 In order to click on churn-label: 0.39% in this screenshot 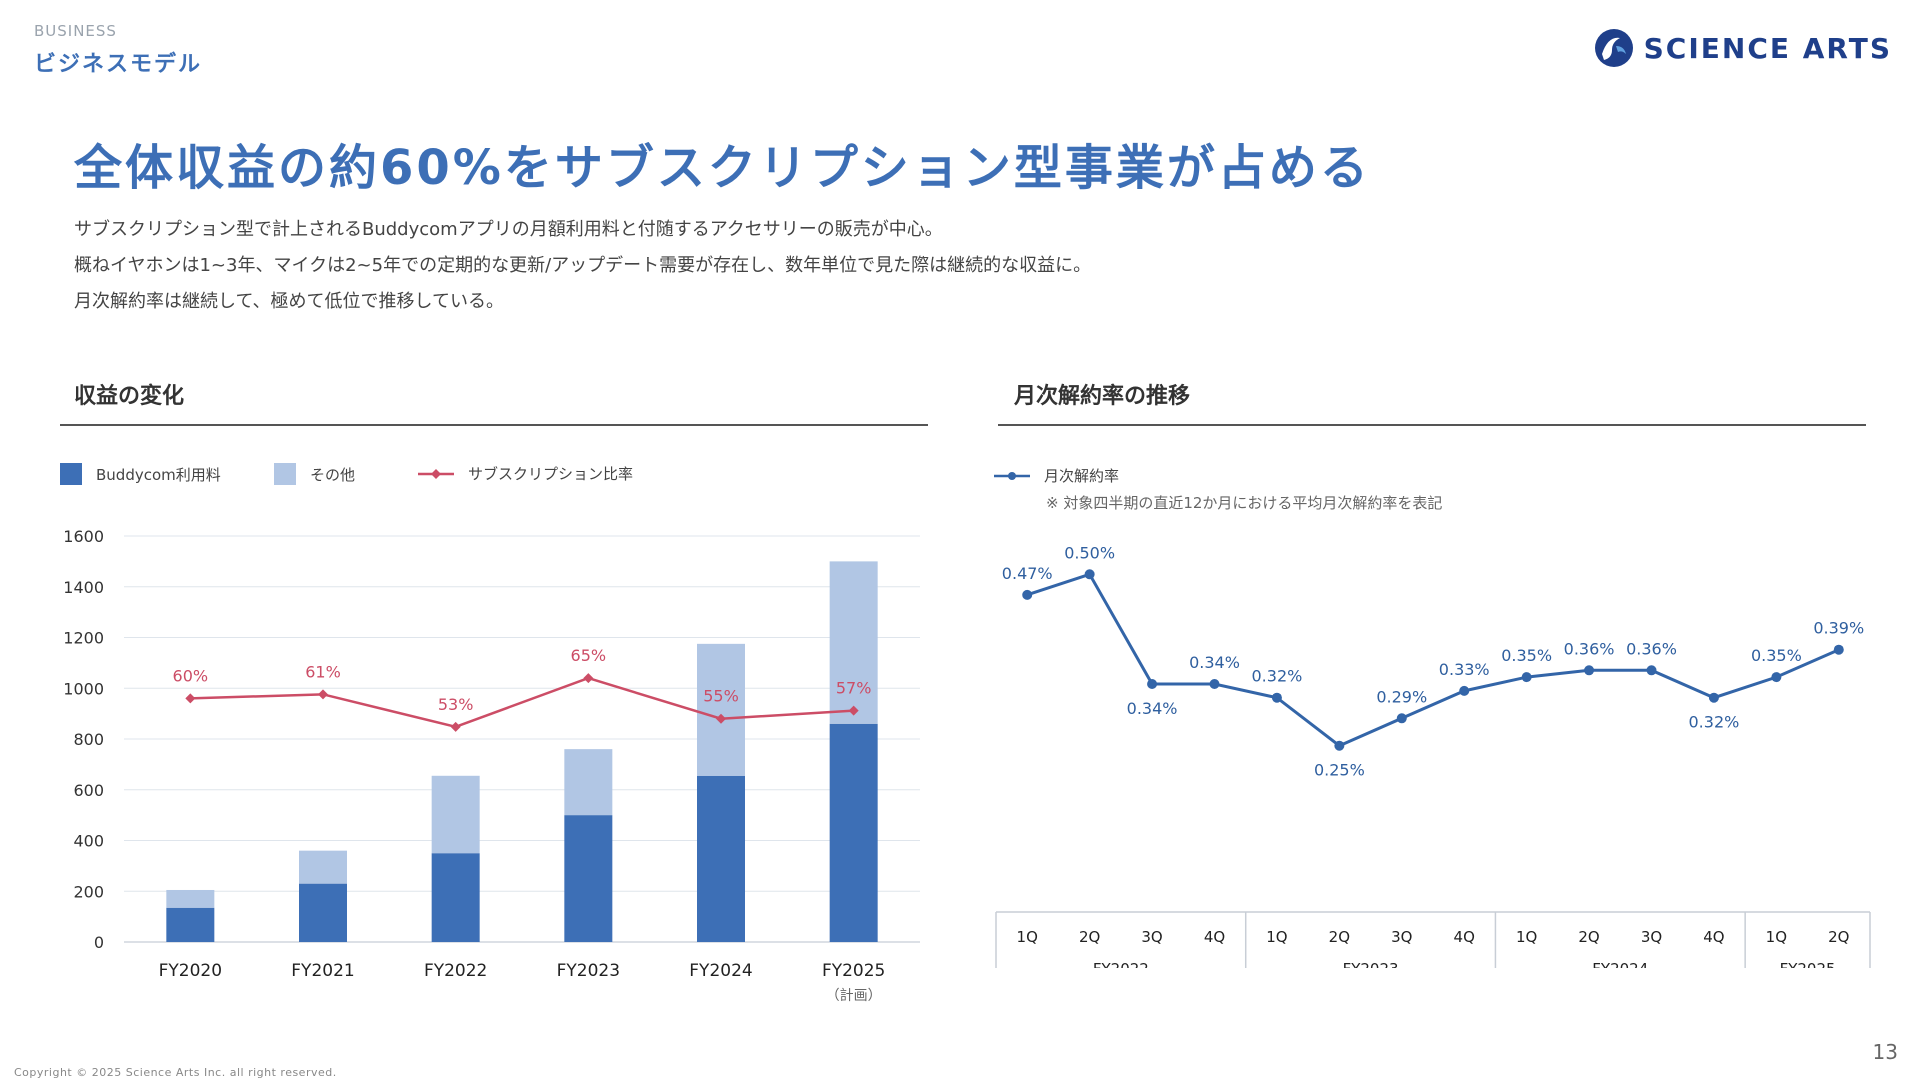, I will do `click(1838, 628)`.